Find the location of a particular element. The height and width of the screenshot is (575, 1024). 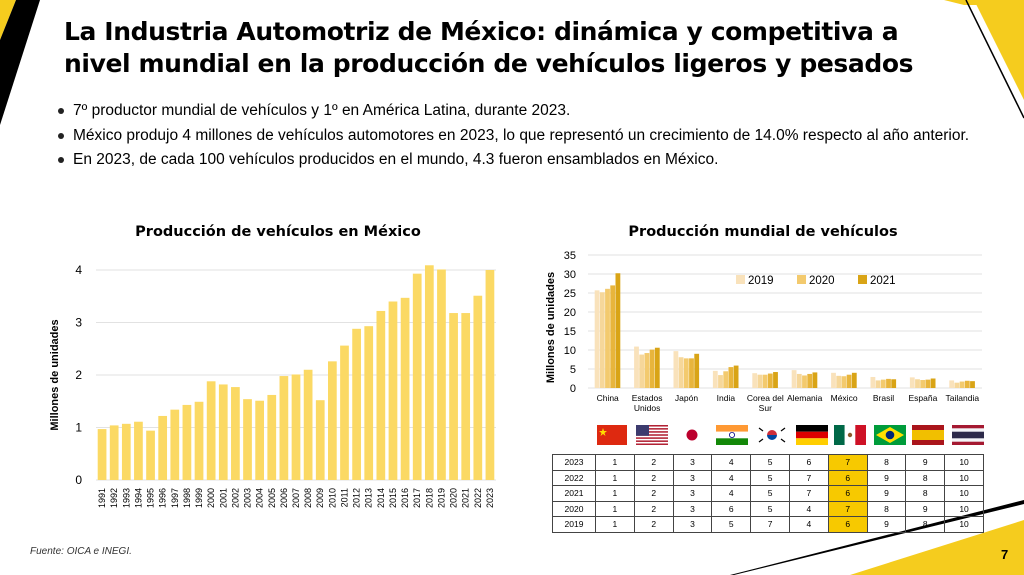

bar-2009 is located at coordinates (320, 440).